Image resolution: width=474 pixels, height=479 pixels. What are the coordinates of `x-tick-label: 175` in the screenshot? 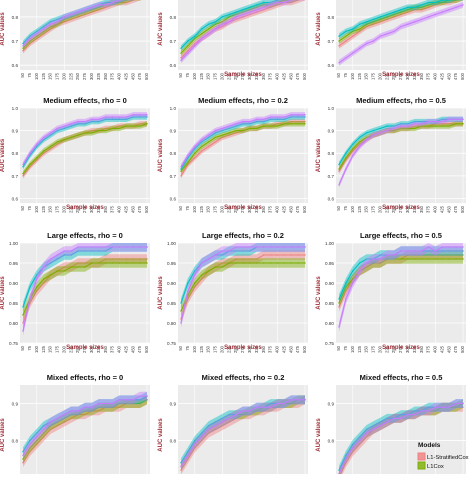 It's located at (57, 76).